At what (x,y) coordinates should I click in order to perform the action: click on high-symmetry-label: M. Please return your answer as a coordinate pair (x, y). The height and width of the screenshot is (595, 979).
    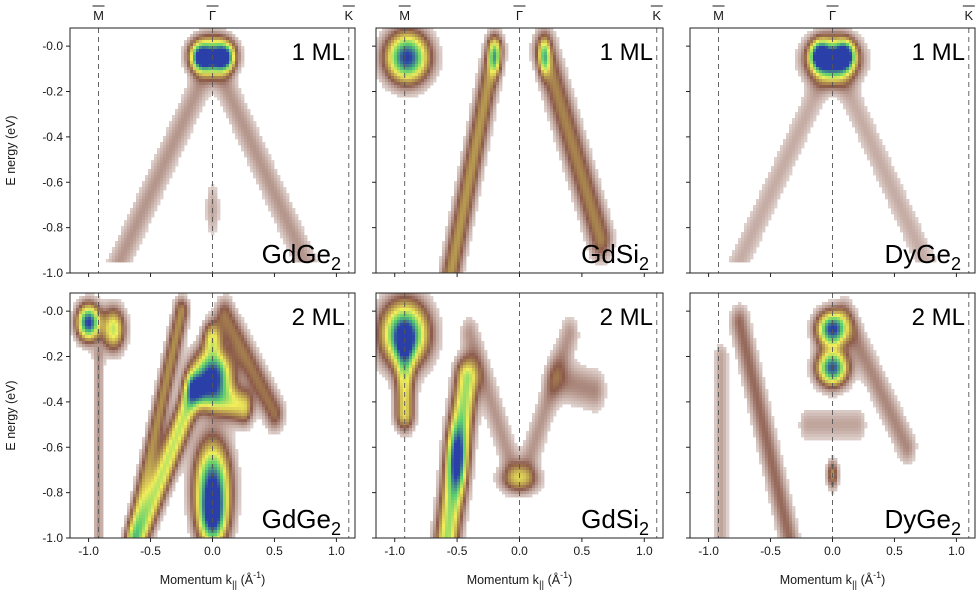
    Looking at the image, I should click on (404, 15).